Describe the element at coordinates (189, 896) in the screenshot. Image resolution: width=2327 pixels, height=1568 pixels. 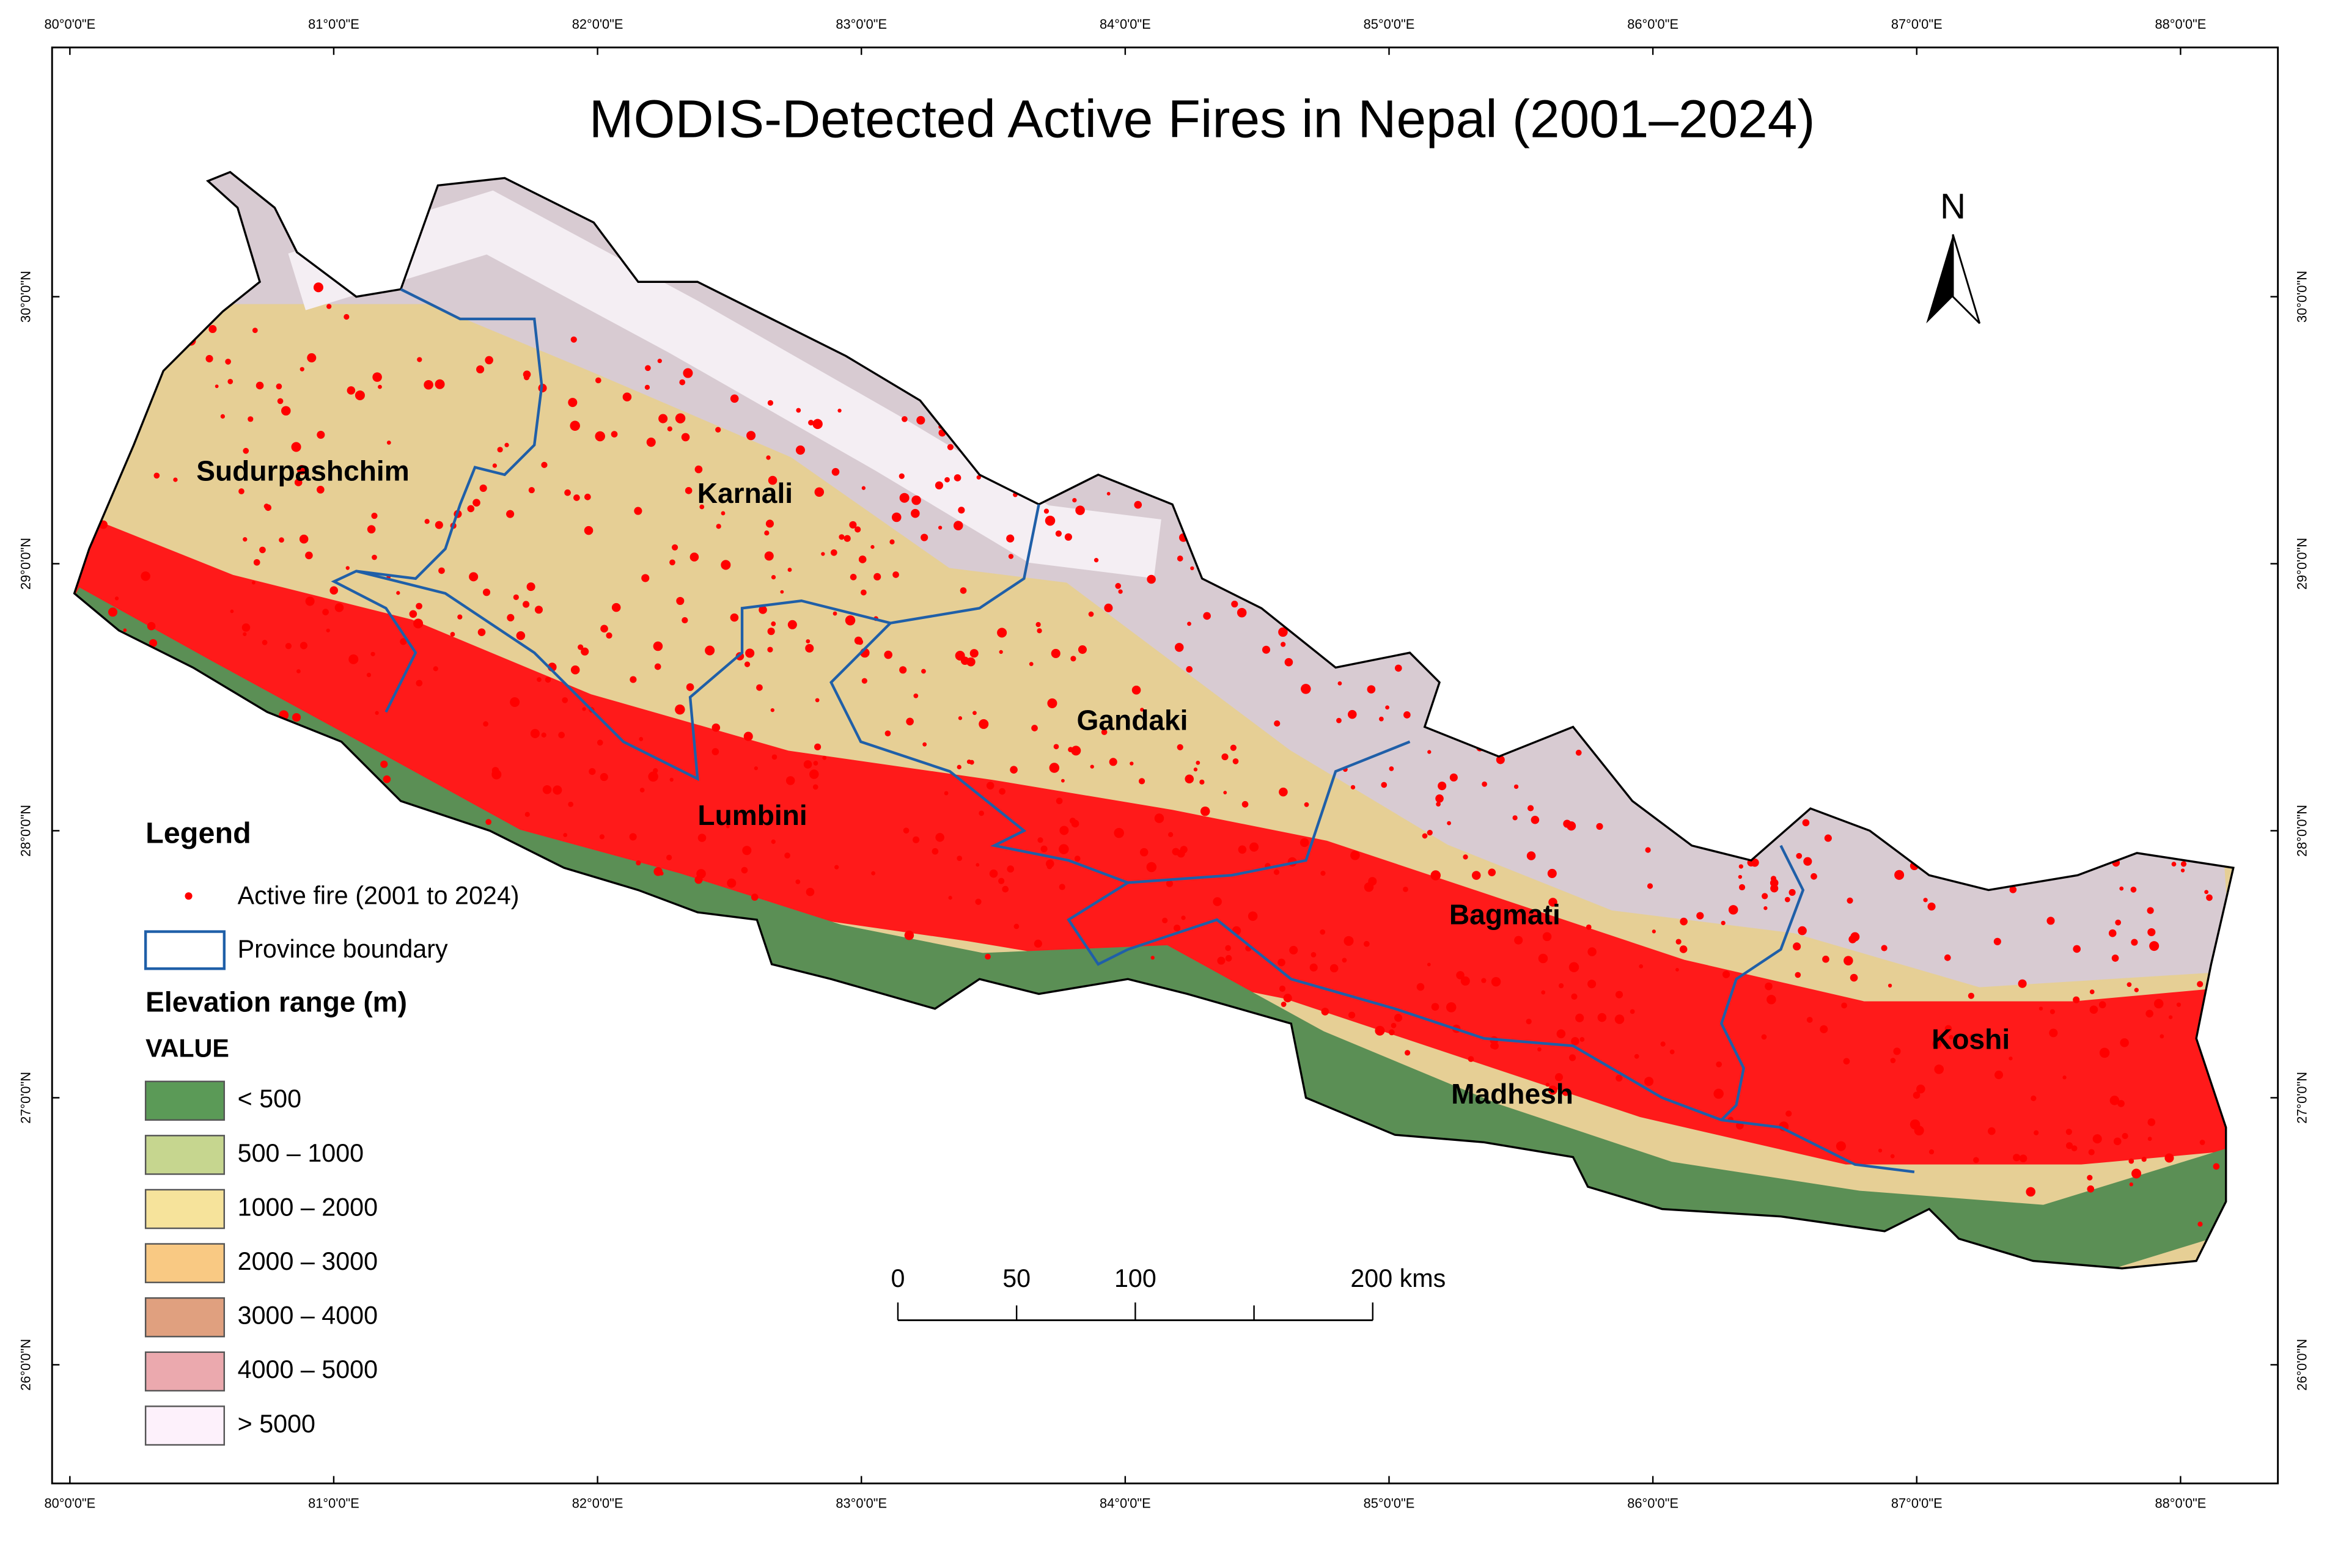
I see `fire-symbol` at that location.